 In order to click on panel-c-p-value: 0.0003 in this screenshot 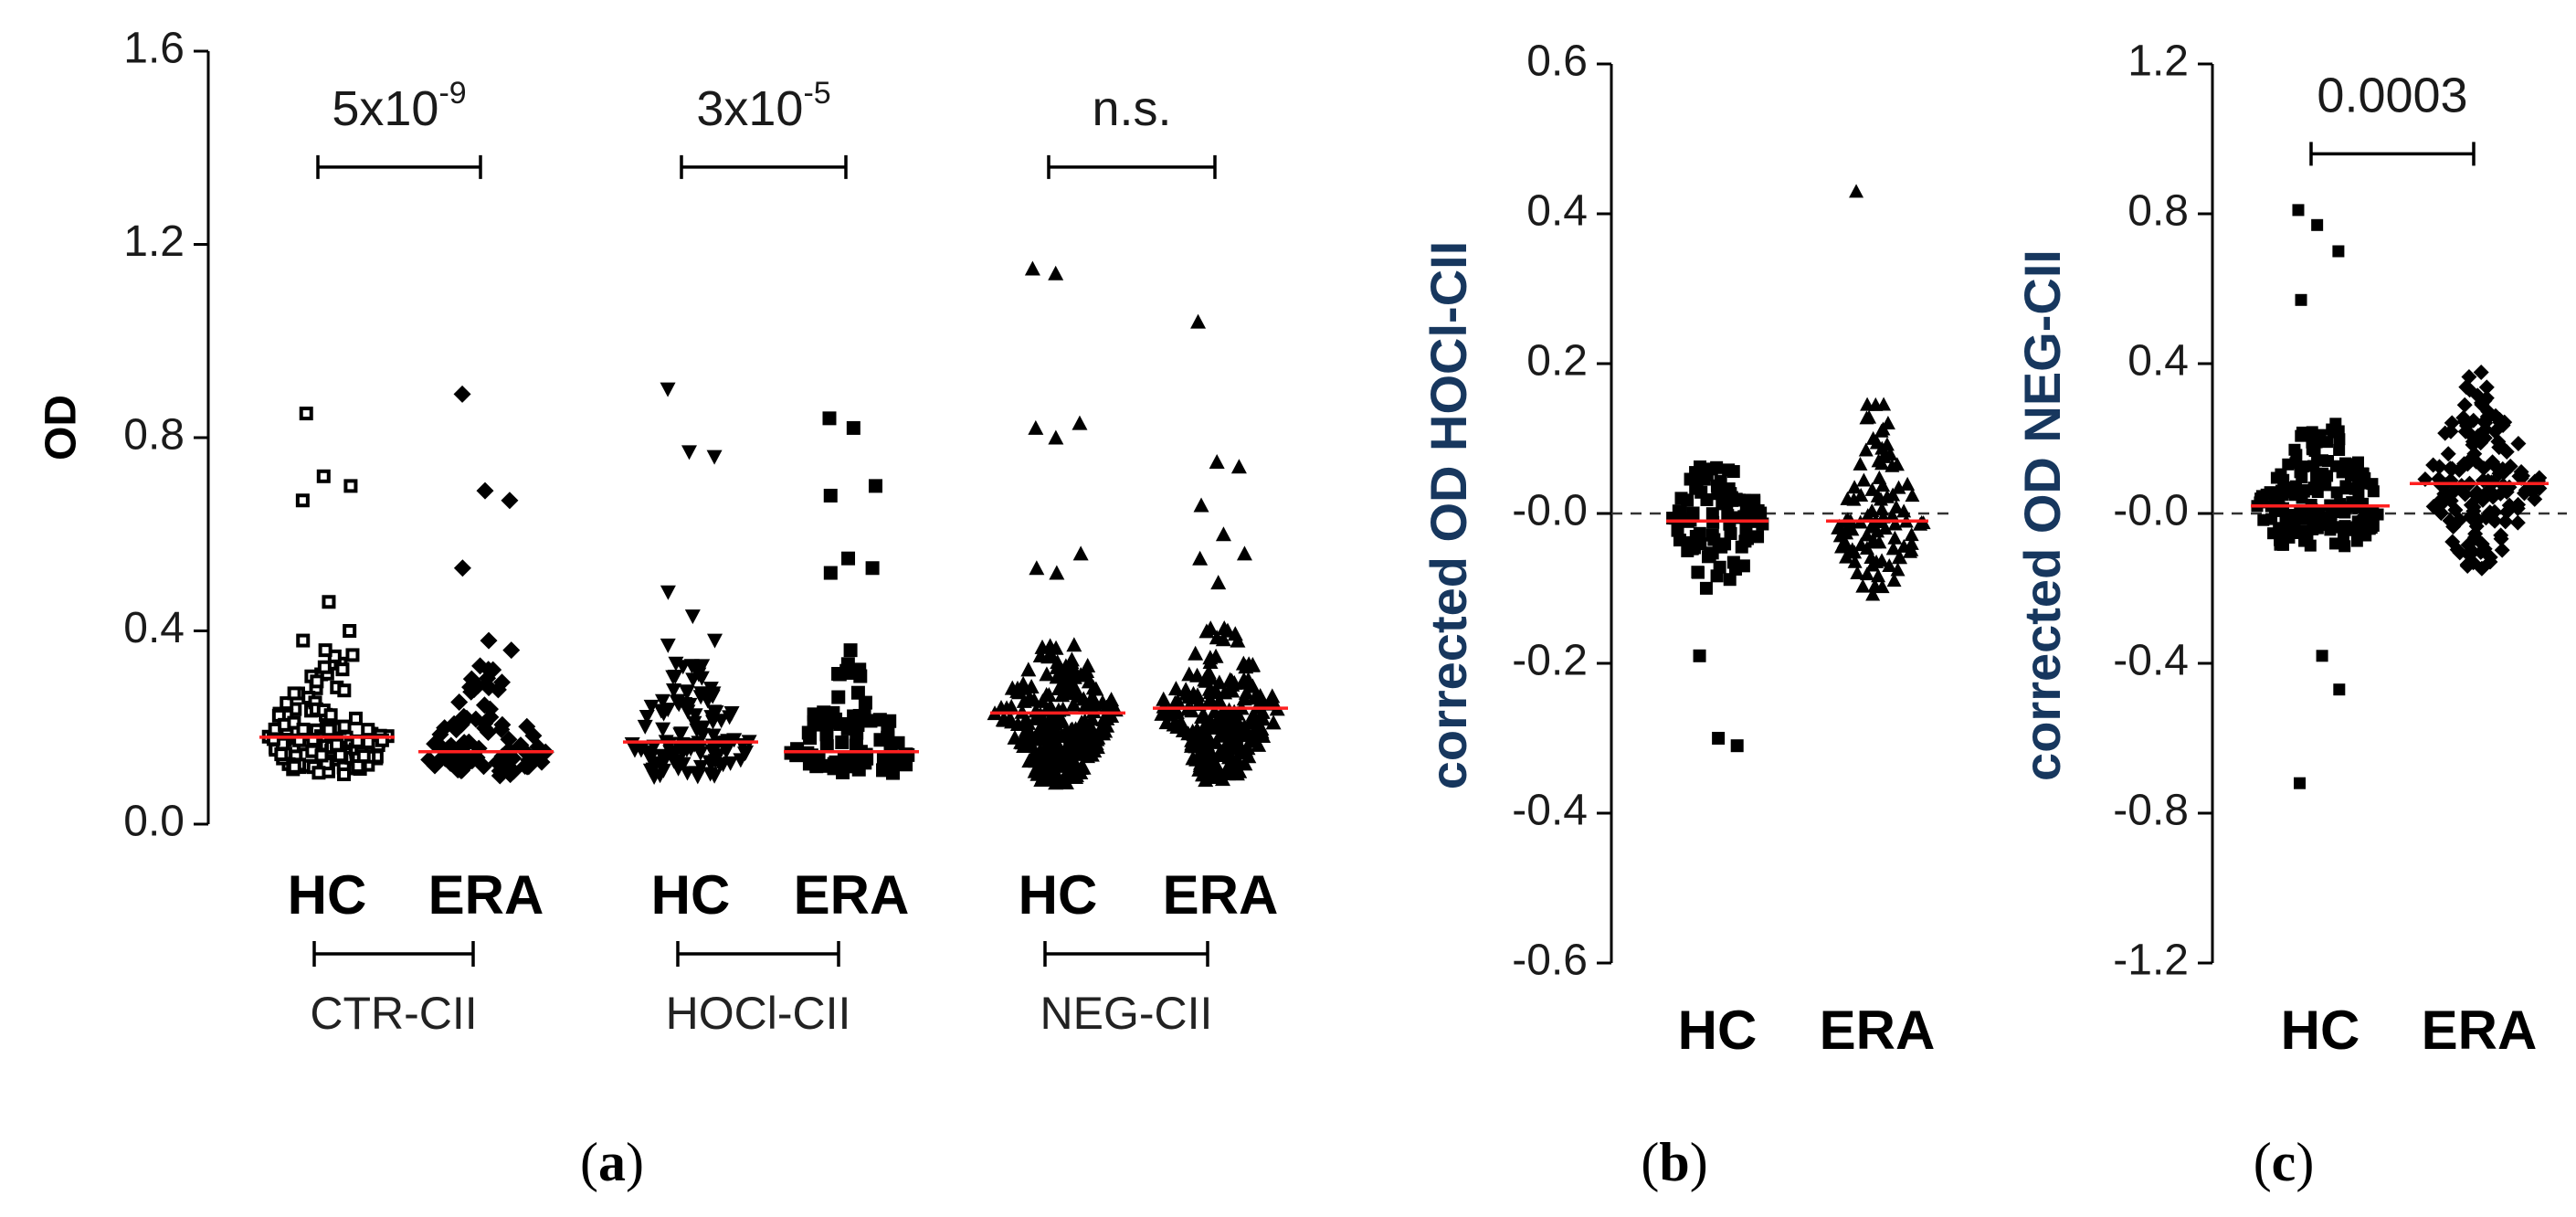, I will do `click(2392, 95)`.